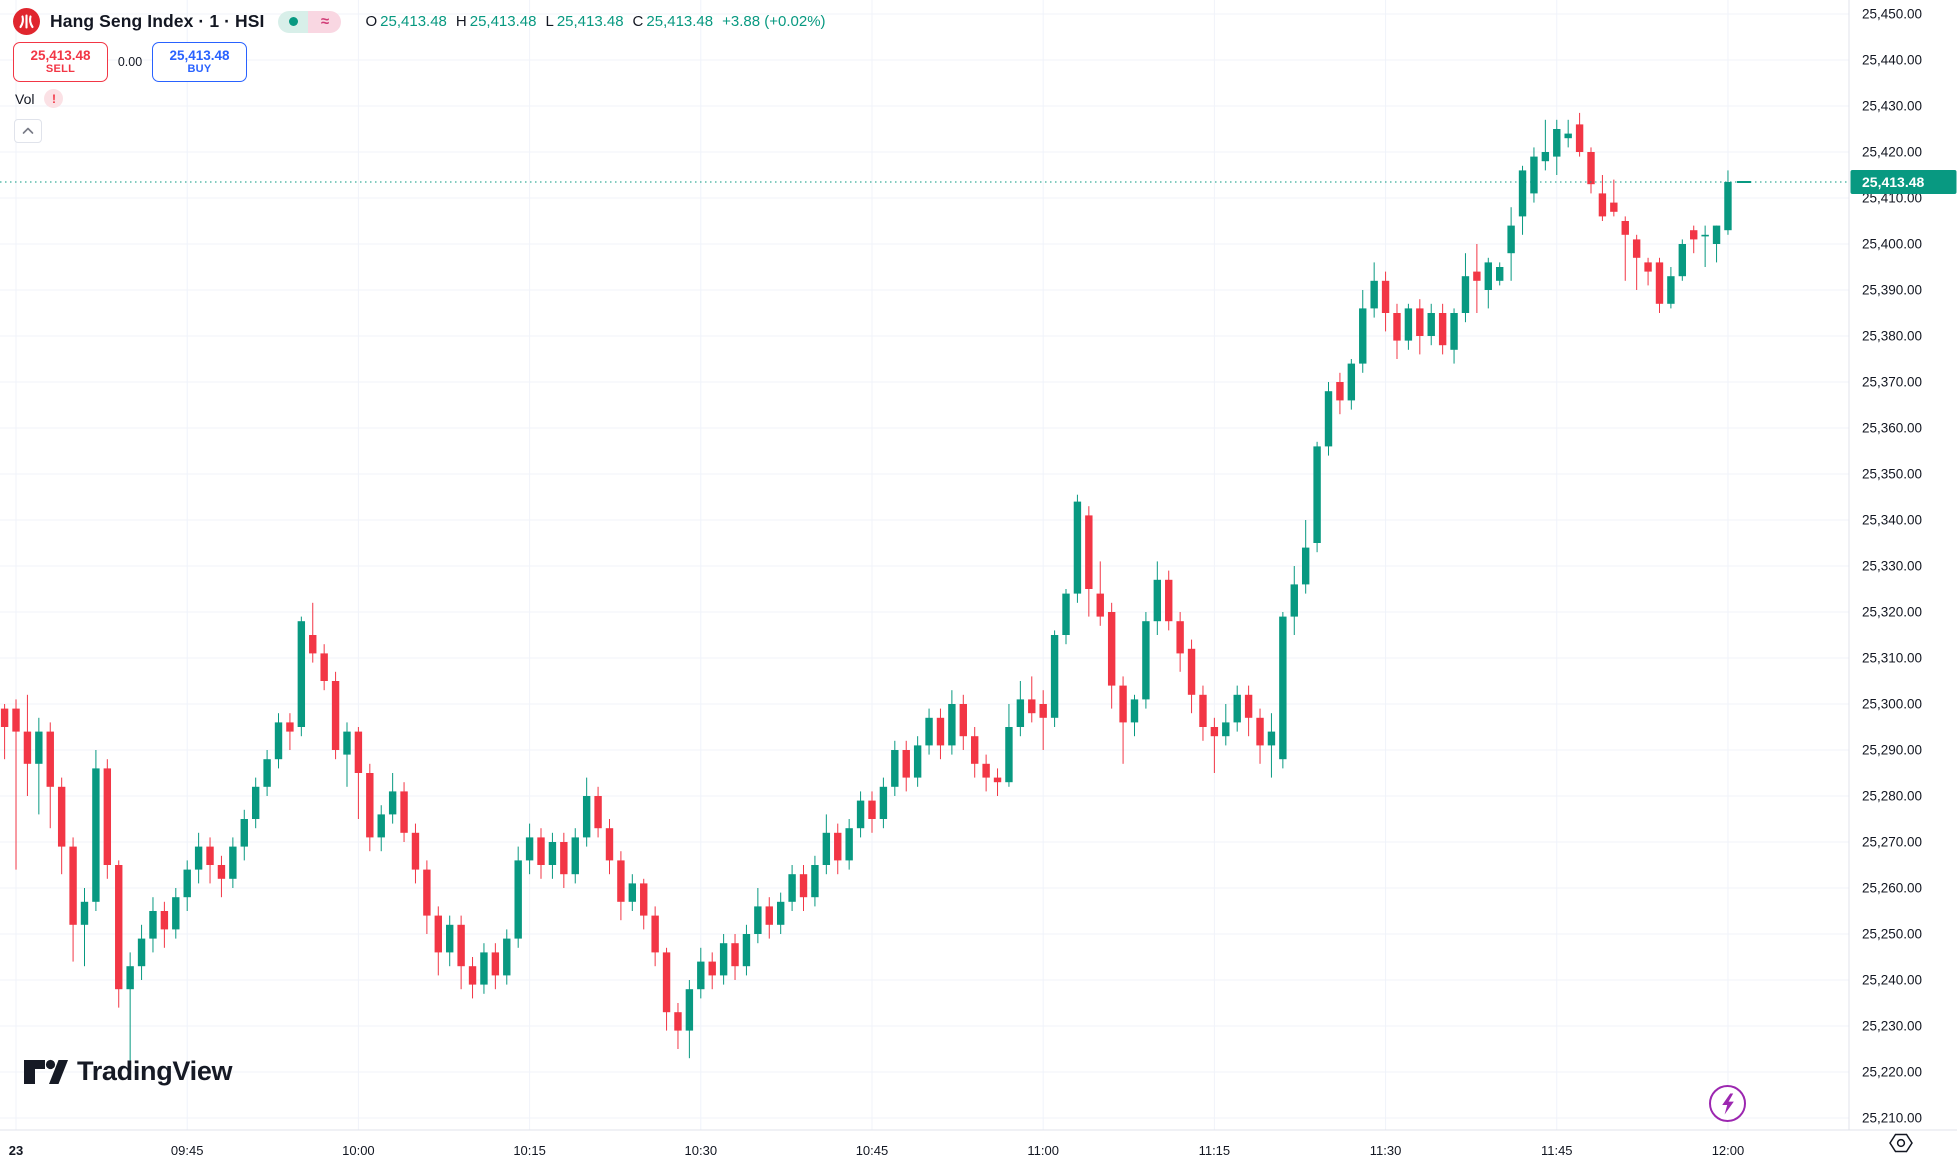 The width and height of the screenshot is (1957, 1170). I want to click on tradingview-watermark: TradingView, so click(127, 1071).